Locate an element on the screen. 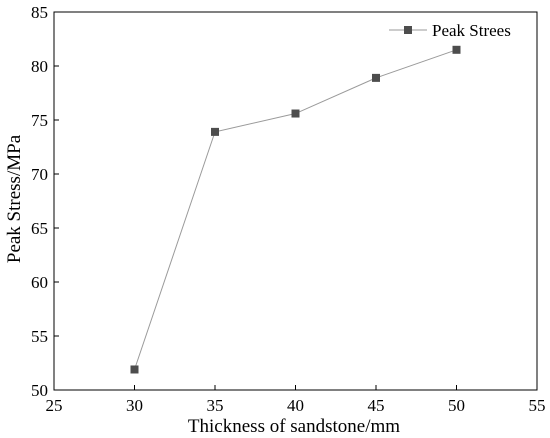  x-tick-label: 40 is located at coordinates (295, 405).